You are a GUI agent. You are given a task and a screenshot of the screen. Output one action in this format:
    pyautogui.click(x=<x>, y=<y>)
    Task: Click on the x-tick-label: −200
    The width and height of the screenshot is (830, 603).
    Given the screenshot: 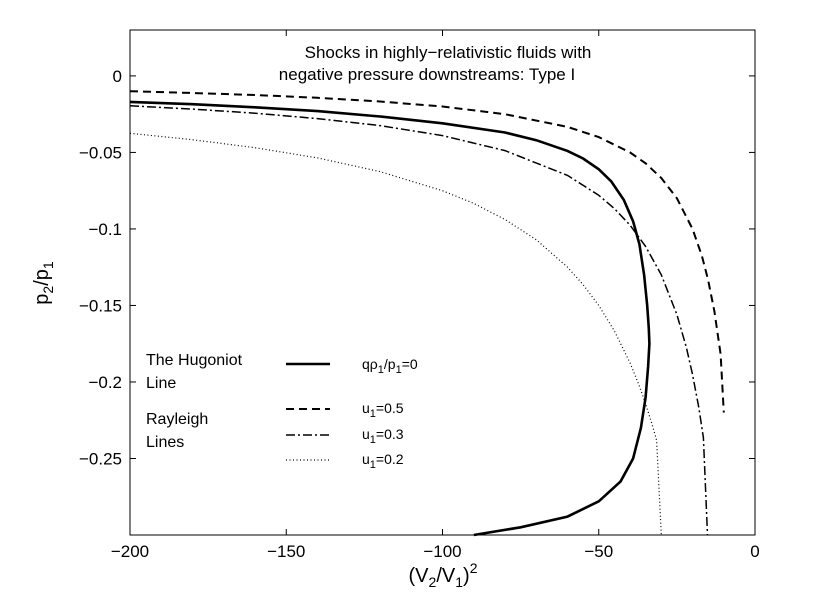 What is the action you would take?
    pyautogui.click(x=130, y=551)
    